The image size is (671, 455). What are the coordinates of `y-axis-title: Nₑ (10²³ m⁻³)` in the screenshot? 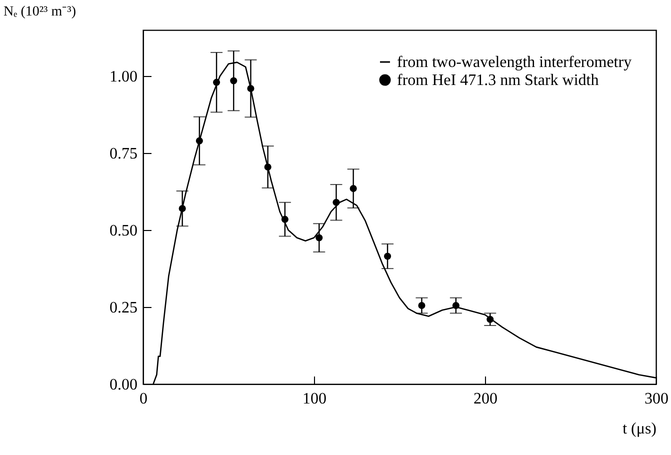 It's located at (40, 12).